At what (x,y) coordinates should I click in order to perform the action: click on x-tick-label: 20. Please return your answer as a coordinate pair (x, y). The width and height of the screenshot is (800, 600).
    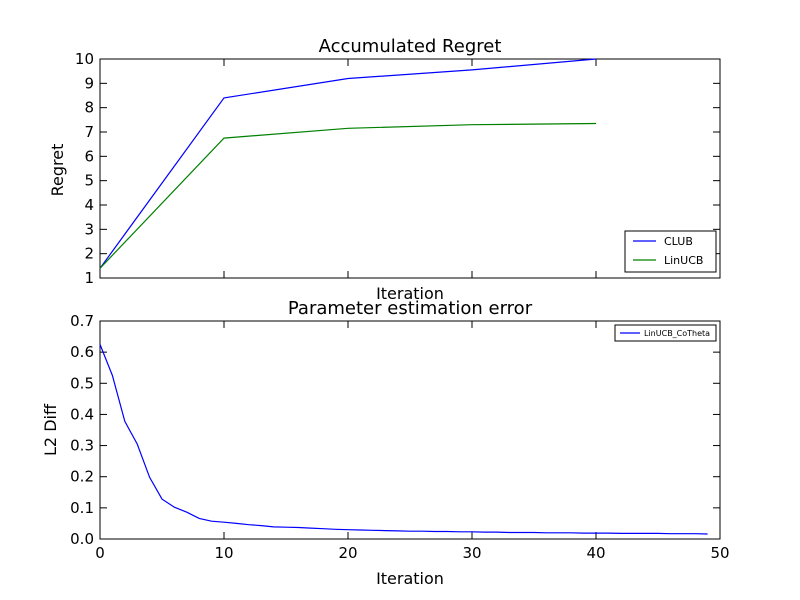
    Looking at the image, I should click on (347, 553).